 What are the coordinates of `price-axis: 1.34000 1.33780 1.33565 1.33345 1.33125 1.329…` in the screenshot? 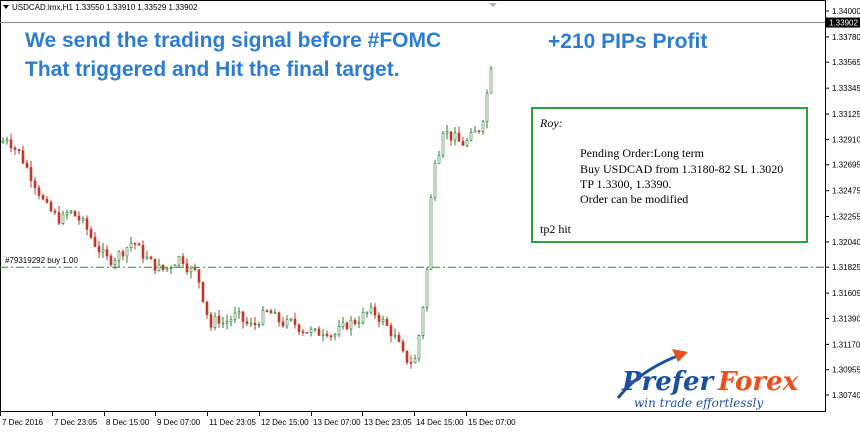 It's located at (842, 203).